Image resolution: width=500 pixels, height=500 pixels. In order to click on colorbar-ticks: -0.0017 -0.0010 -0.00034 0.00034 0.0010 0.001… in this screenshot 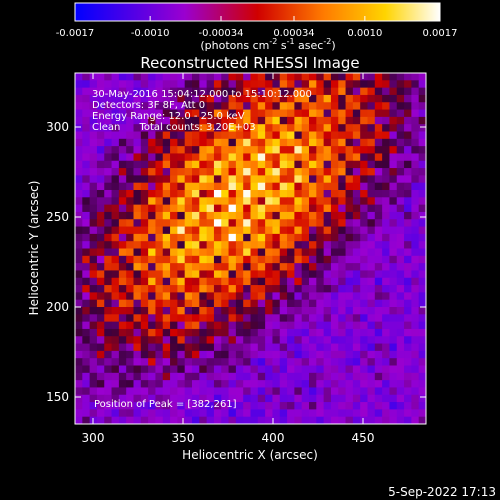, I will do `click(257, 27)`.